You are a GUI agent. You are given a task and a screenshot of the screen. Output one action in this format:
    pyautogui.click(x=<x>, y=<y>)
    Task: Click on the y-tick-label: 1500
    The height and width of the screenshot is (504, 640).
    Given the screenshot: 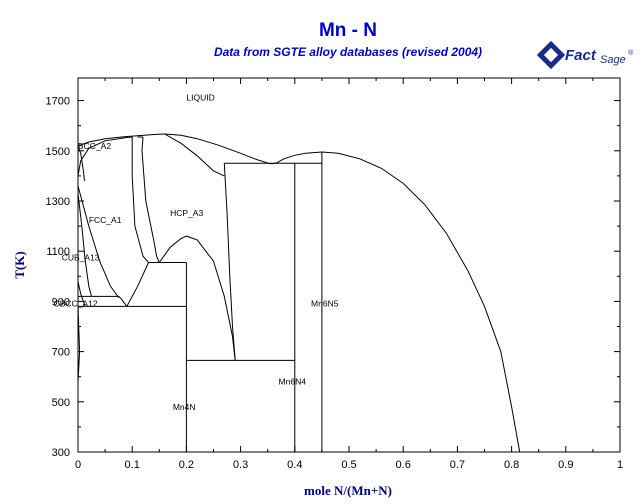 What is the action you would take?
    pyautogui.click(x=58, y=152)
    